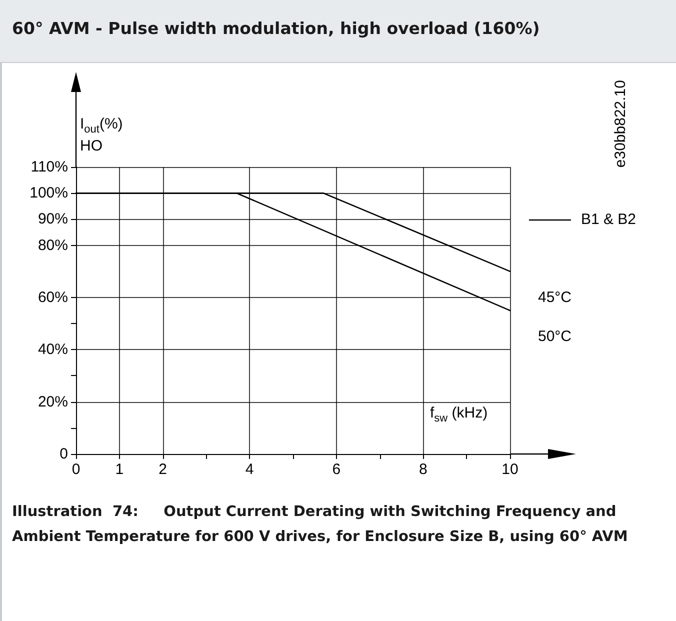  What do you see at coordinates (49, 193) in the screenshot?
I see `y-tick-label: 100%` at bounding box center [49, 193].